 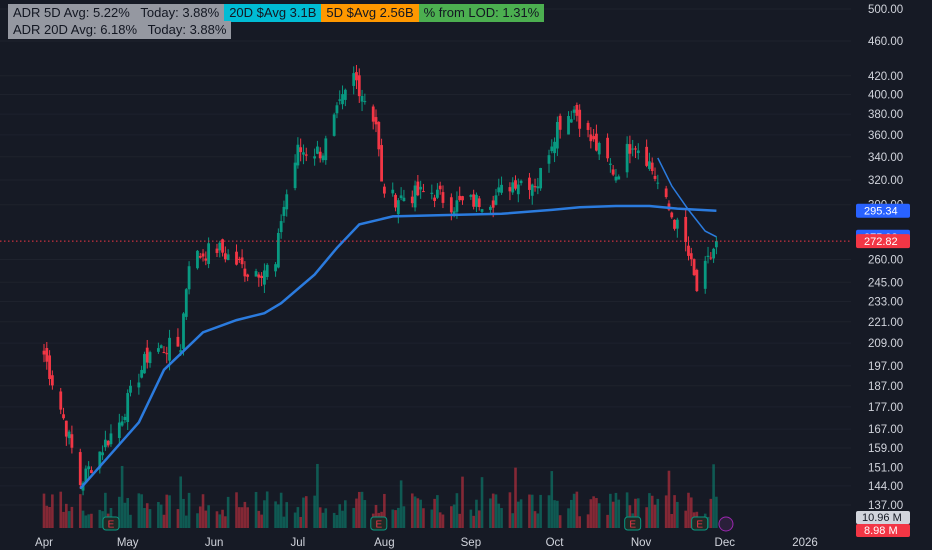 What do you see at coordinates (885, 77) in the screenshot?
I see `price-tick-label: 420.00` at bounding box center [885, 77].